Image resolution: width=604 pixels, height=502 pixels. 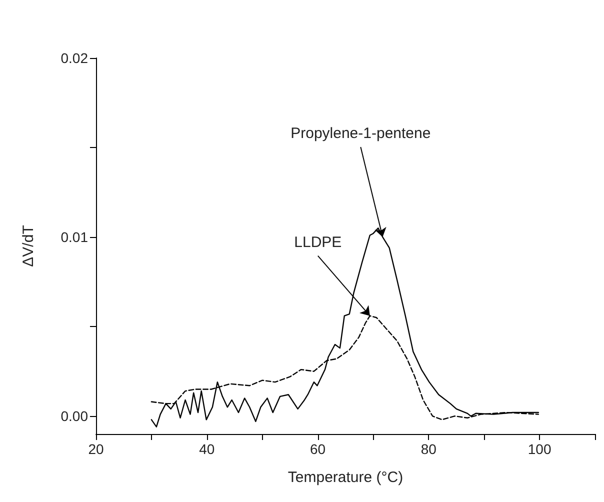 I want to click on x-tick-label: 40, so click(x=207, y=449).